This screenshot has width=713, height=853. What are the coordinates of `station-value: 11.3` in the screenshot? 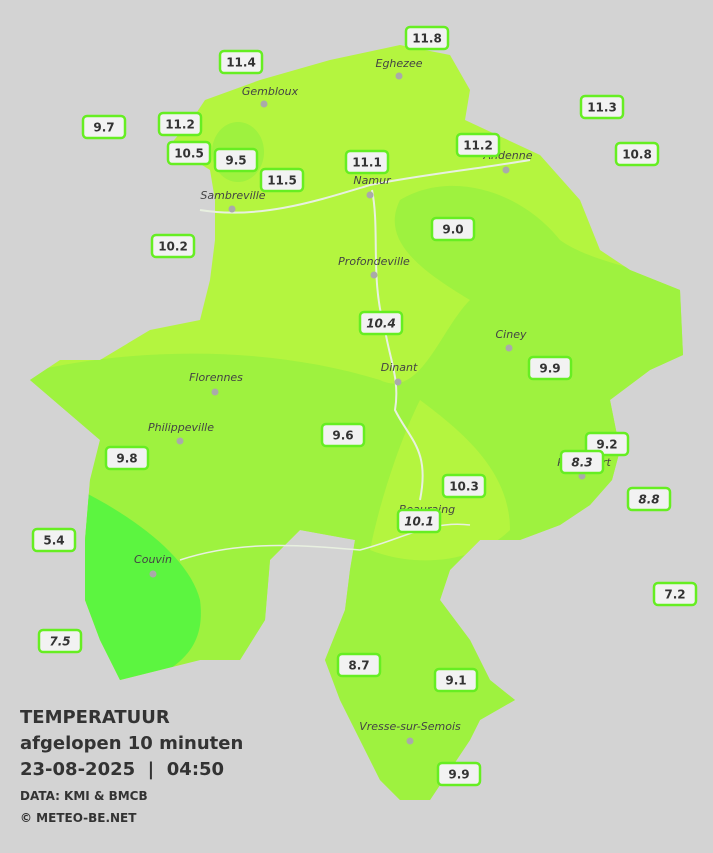 It's located at (602, 108).